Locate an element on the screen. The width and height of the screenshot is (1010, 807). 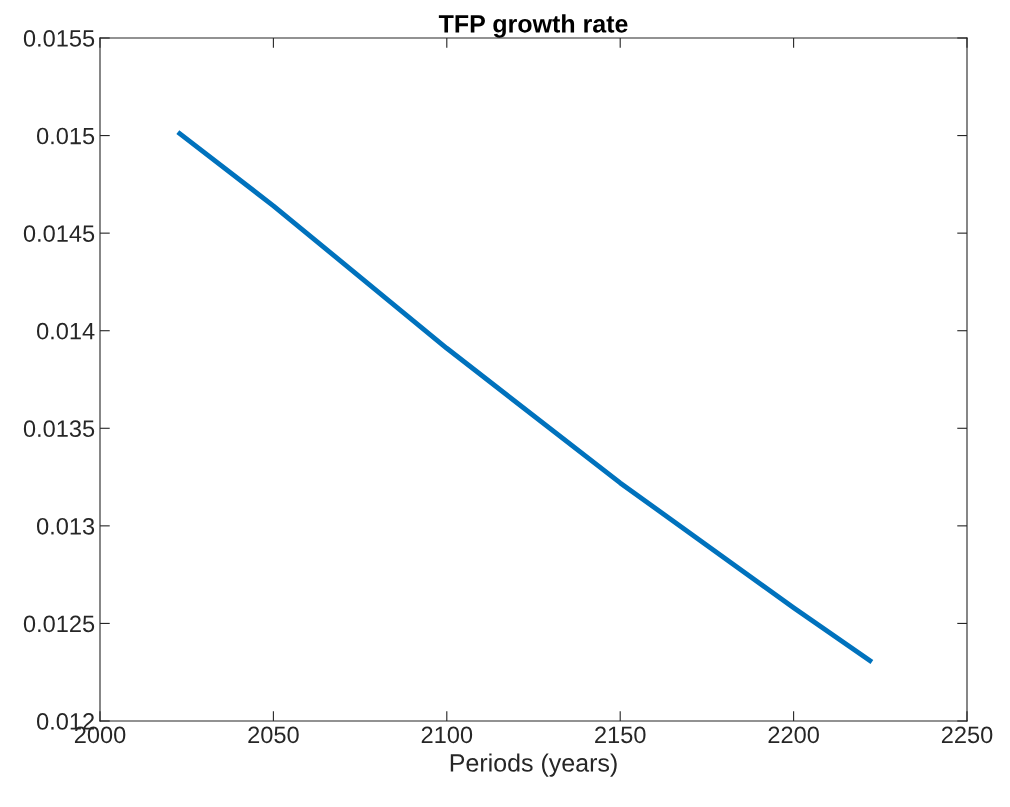
y-tick-label: 0.014 is located at coordinates (65, 331).